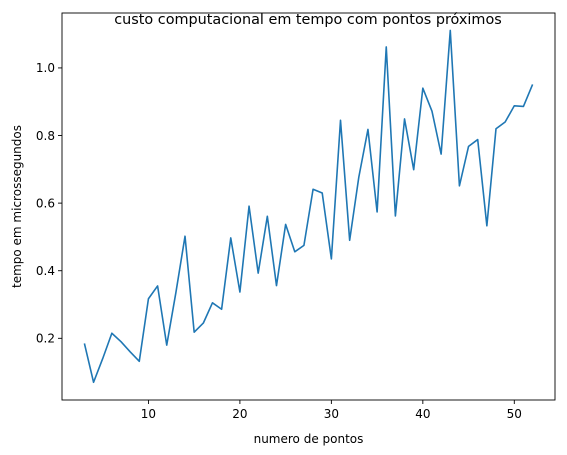 This screenshot has height=455, width=567. I want to click on y-axis-label: tempo em microssegundos, so click(17, 206).